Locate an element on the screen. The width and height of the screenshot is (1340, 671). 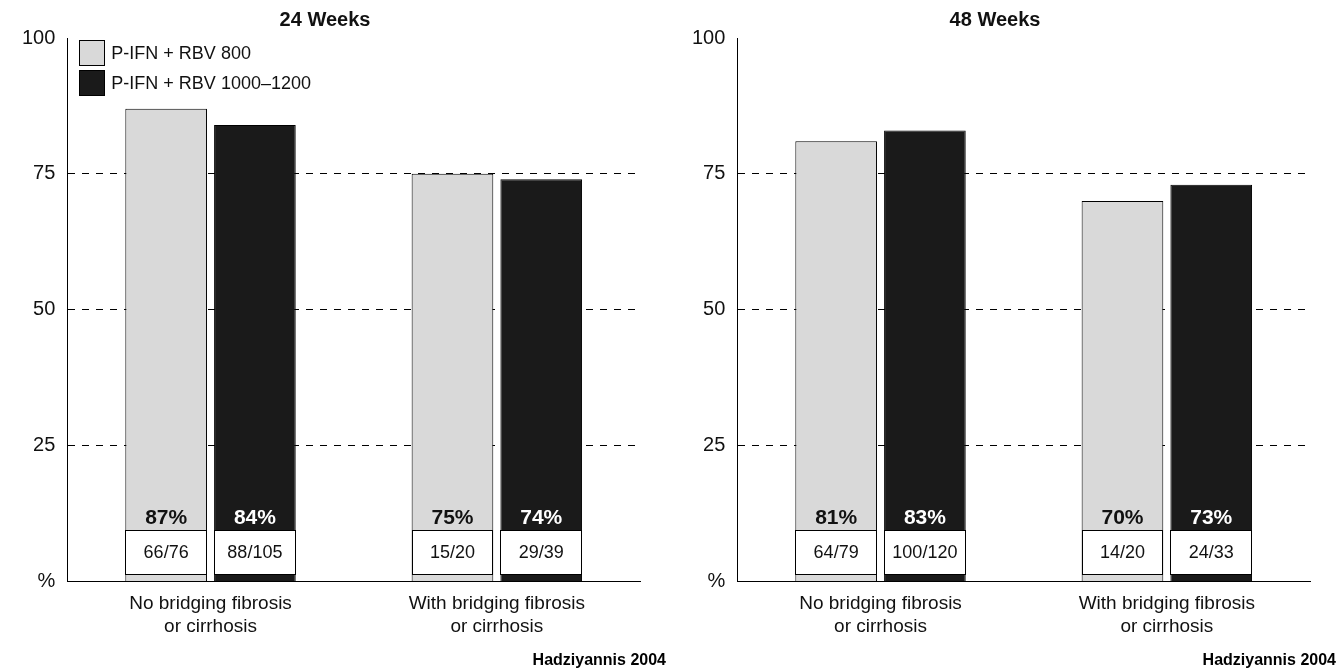
data-label: 75% is located at coordinates (452, 516).